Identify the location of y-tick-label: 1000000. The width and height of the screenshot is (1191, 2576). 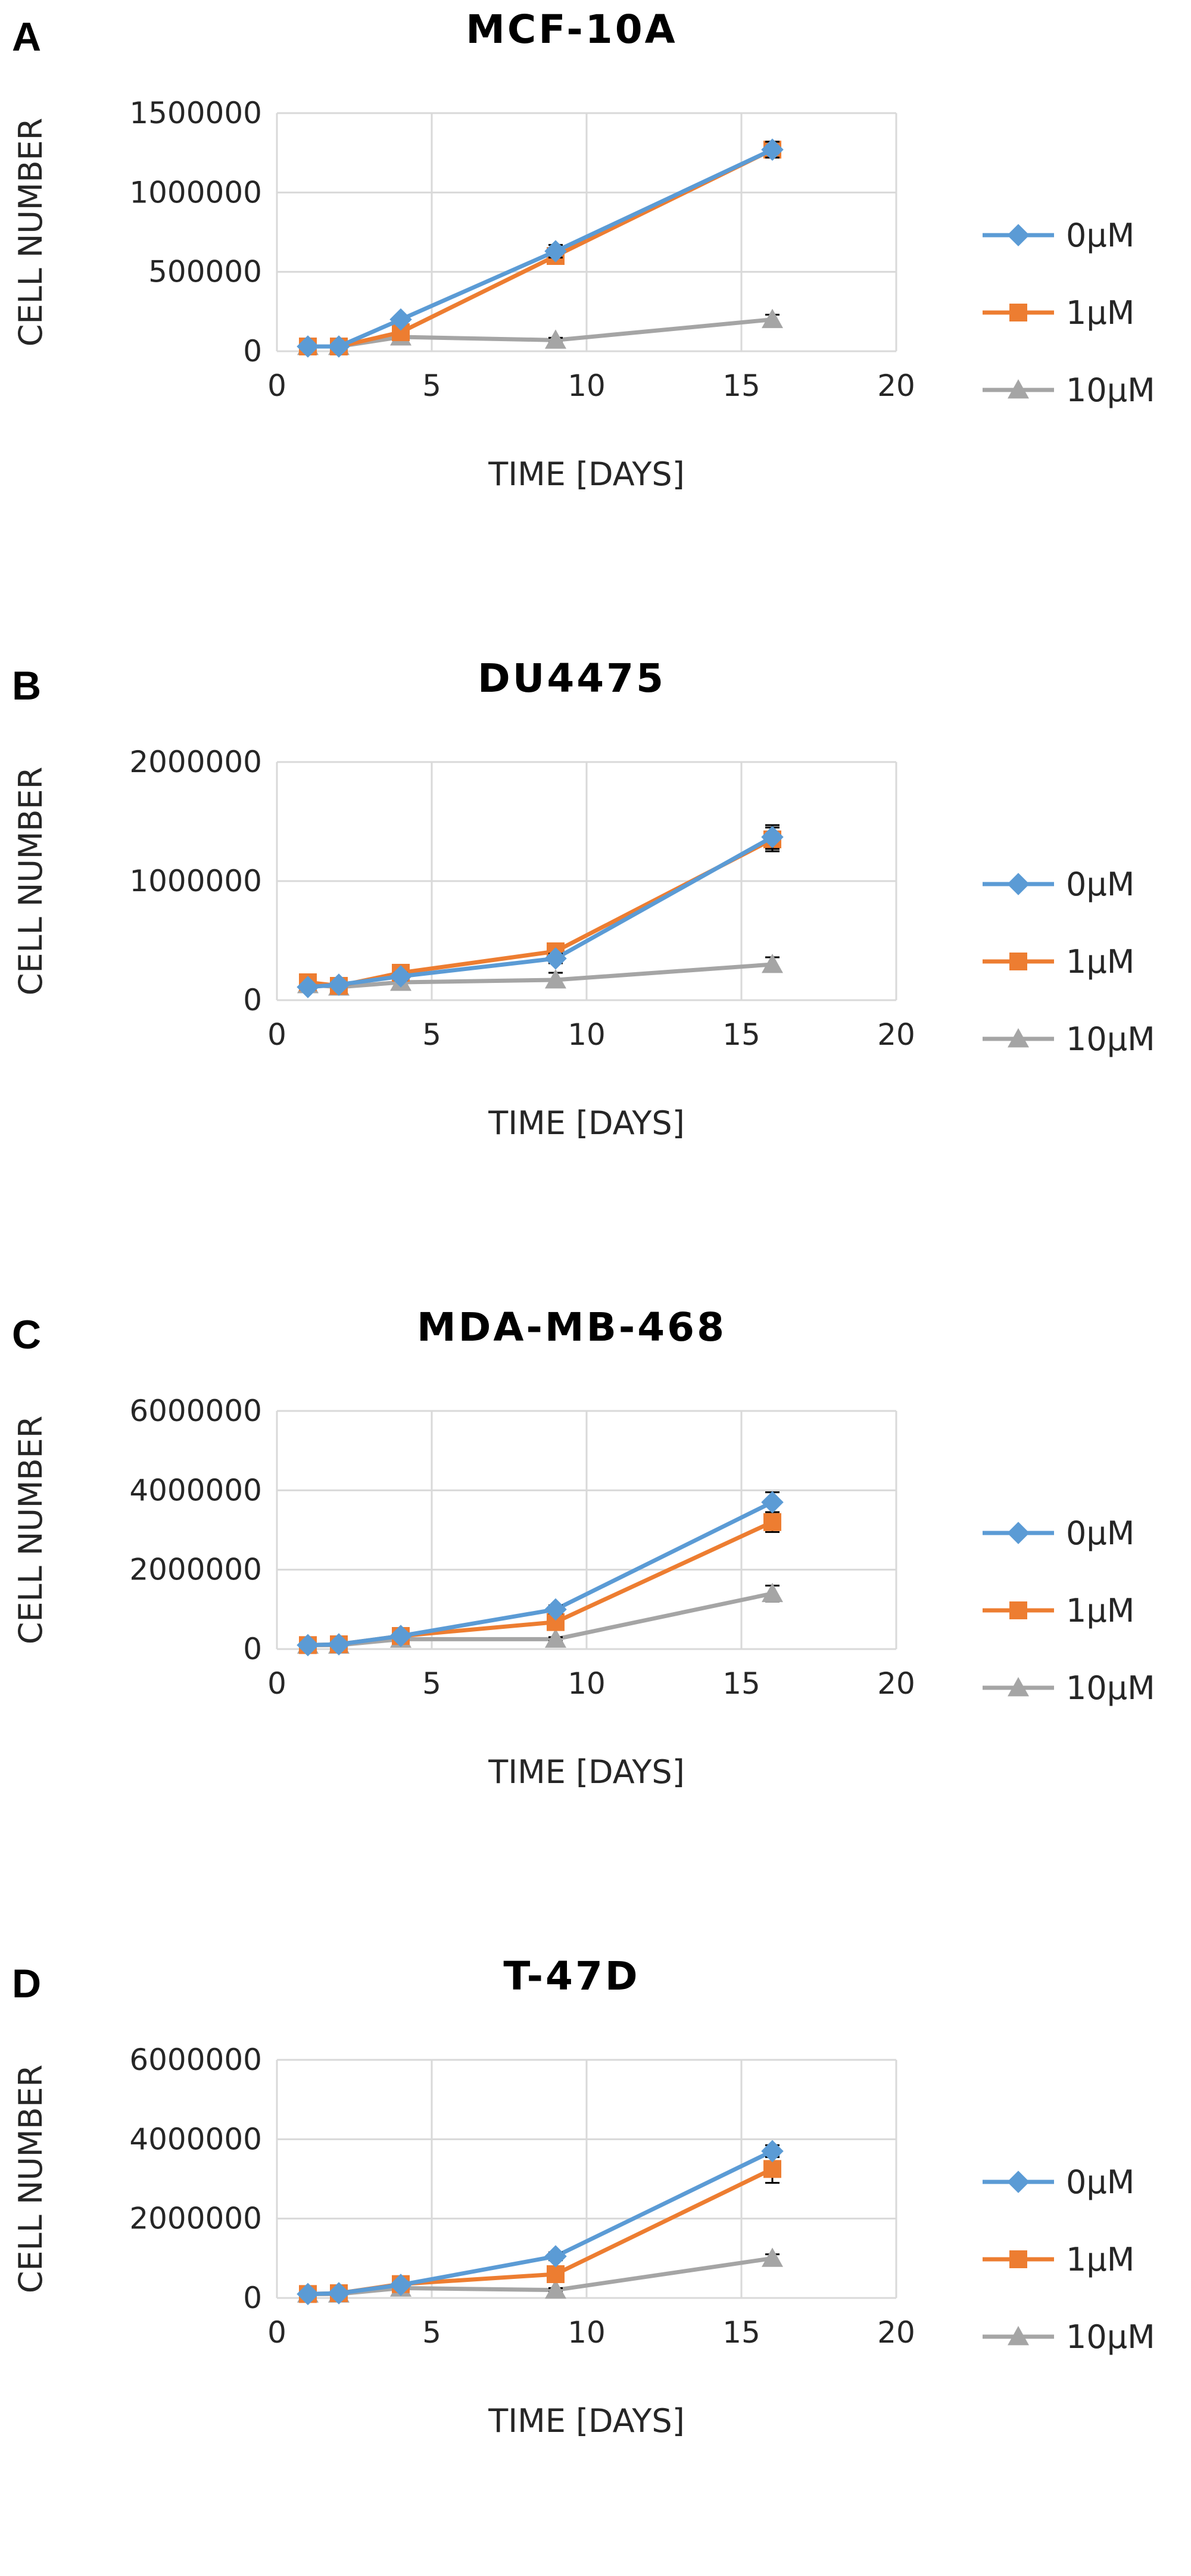
(195, 881).